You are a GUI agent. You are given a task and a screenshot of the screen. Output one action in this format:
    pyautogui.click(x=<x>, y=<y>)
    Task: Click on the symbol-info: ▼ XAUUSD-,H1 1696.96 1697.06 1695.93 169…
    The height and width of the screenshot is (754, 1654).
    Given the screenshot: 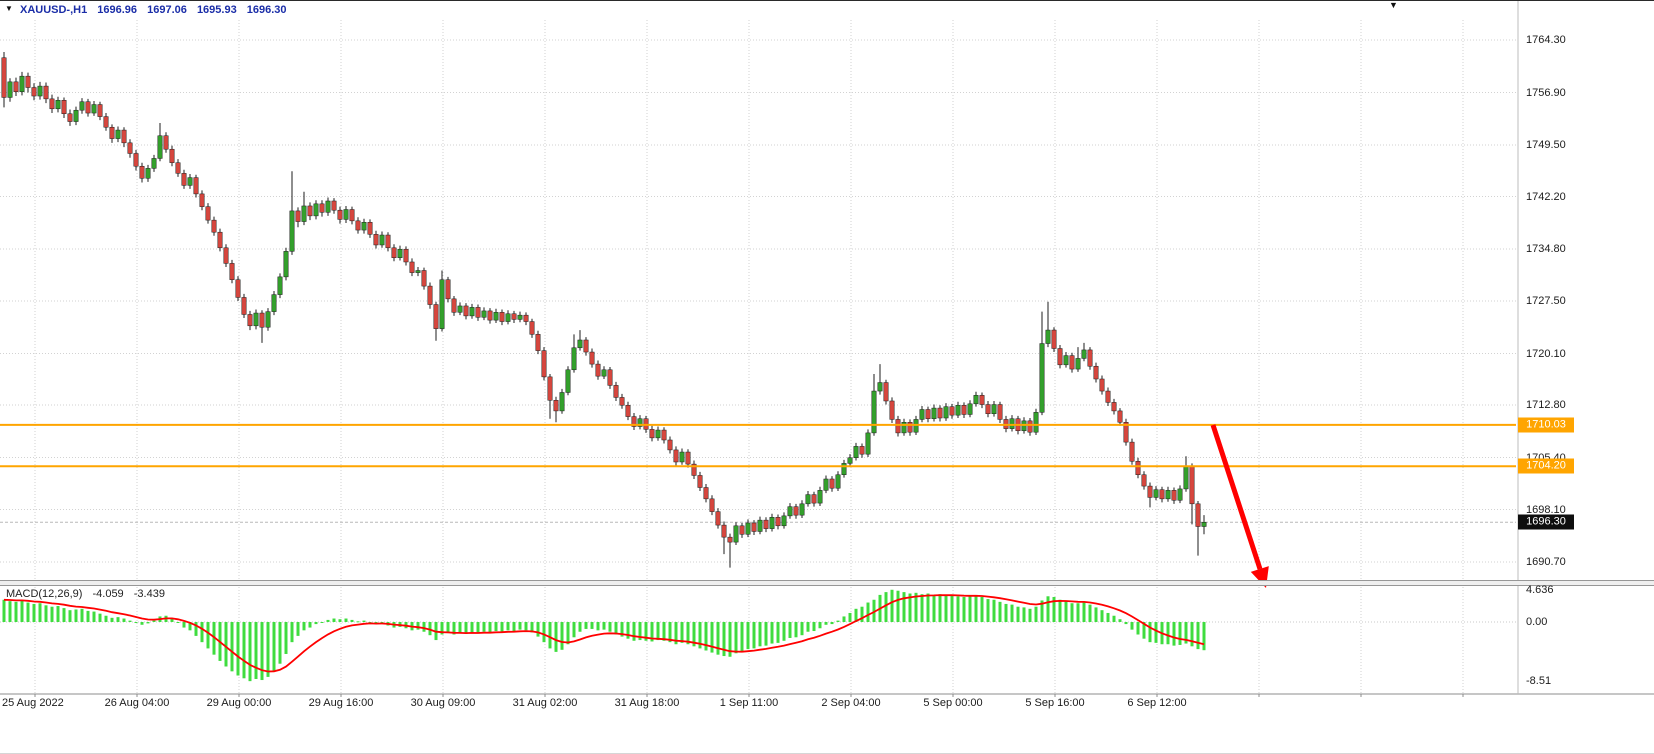 What is the action you would take?
    pyautogui.click(x=146, y=10)
    